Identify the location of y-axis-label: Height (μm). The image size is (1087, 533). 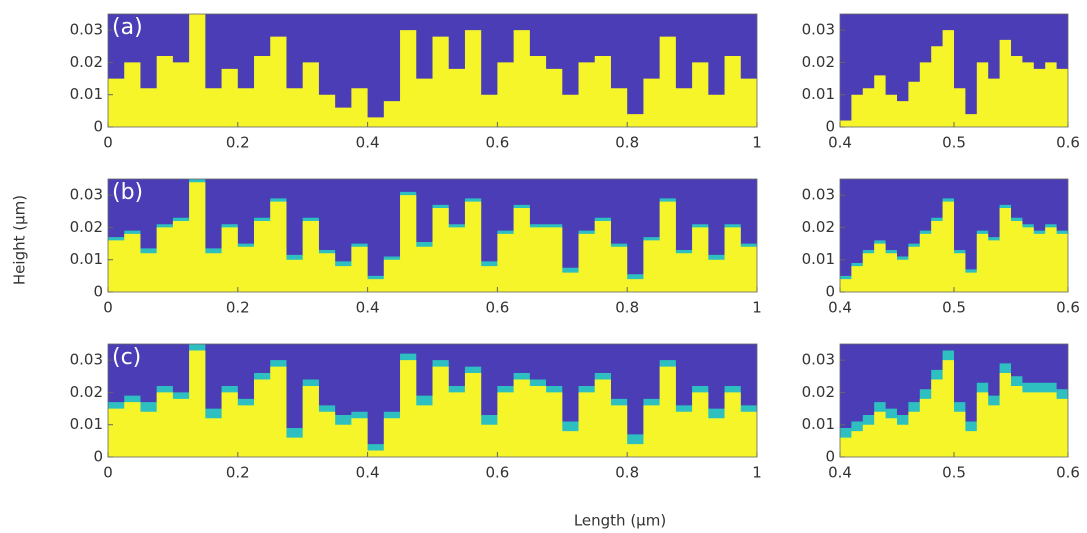
(20, 240).